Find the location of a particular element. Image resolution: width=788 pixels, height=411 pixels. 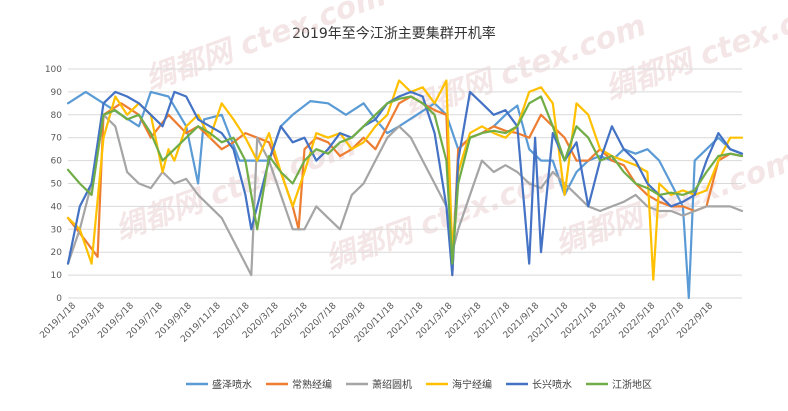

y-axis: 0 10 20 30 40 50 60 70 80 90 100 is located at coordinates (53, 184).